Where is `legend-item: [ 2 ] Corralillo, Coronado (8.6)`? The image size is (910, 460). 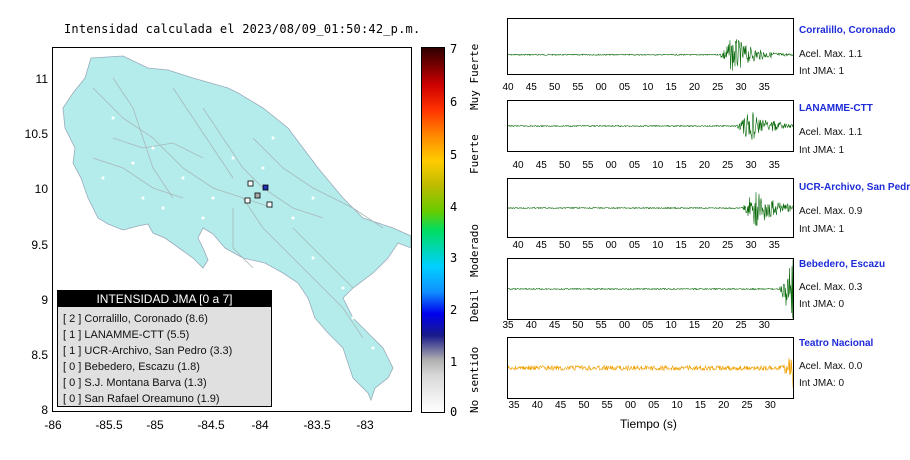 legend-item: [ 2 ] Corralillo, Coronado (8.6) is located at coordinates (135, 319).